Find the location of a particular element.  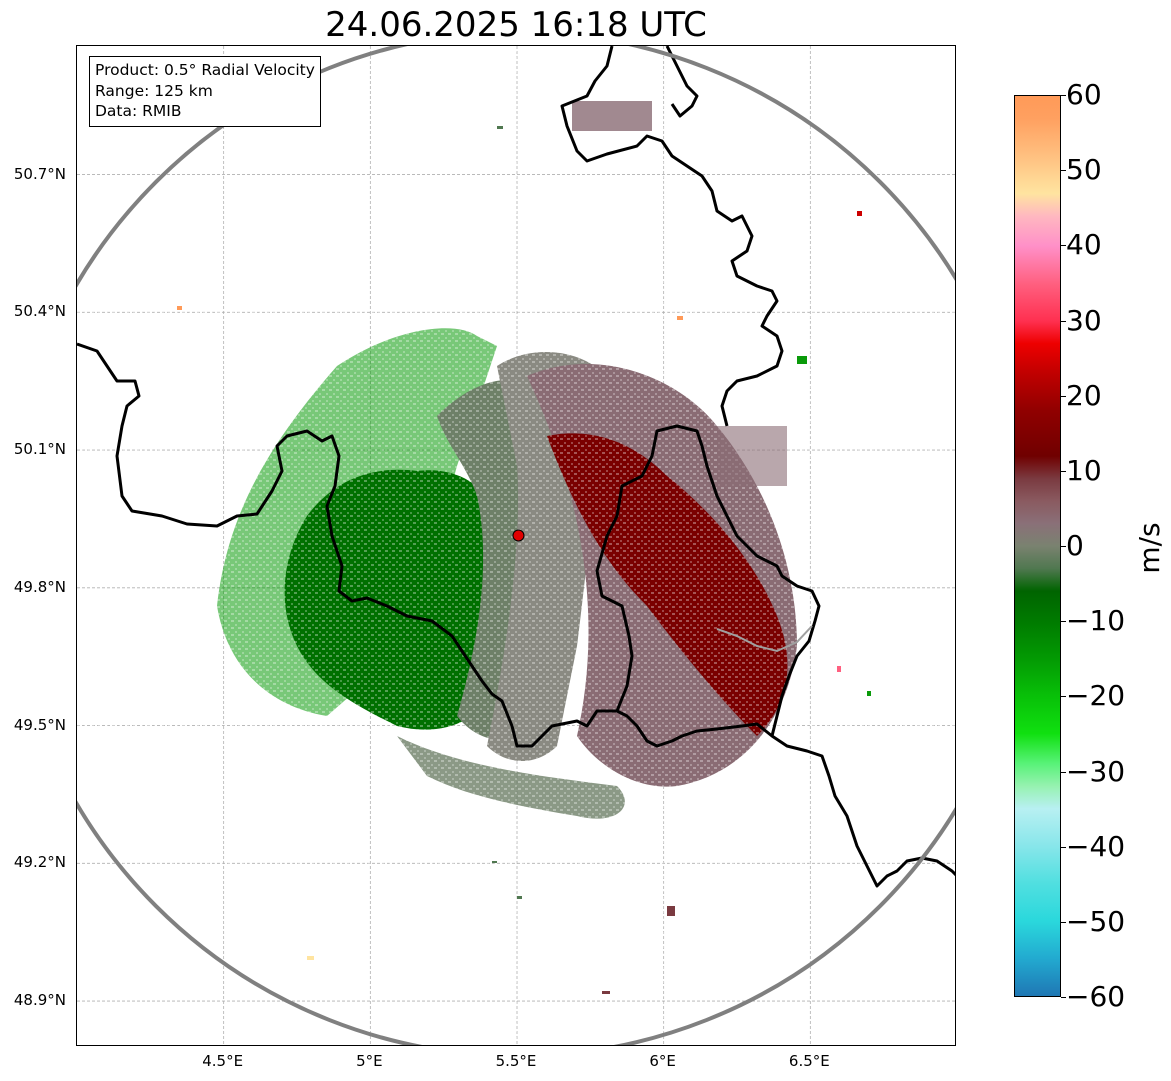

info-product: Product: 0.5° Radial Velocity is located at coordinates (205, 70).